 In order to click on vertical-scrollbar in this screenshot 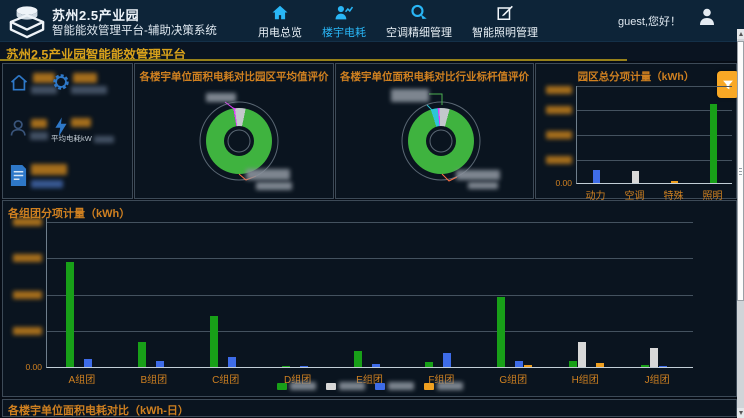, I will do `click(740, 223)`.